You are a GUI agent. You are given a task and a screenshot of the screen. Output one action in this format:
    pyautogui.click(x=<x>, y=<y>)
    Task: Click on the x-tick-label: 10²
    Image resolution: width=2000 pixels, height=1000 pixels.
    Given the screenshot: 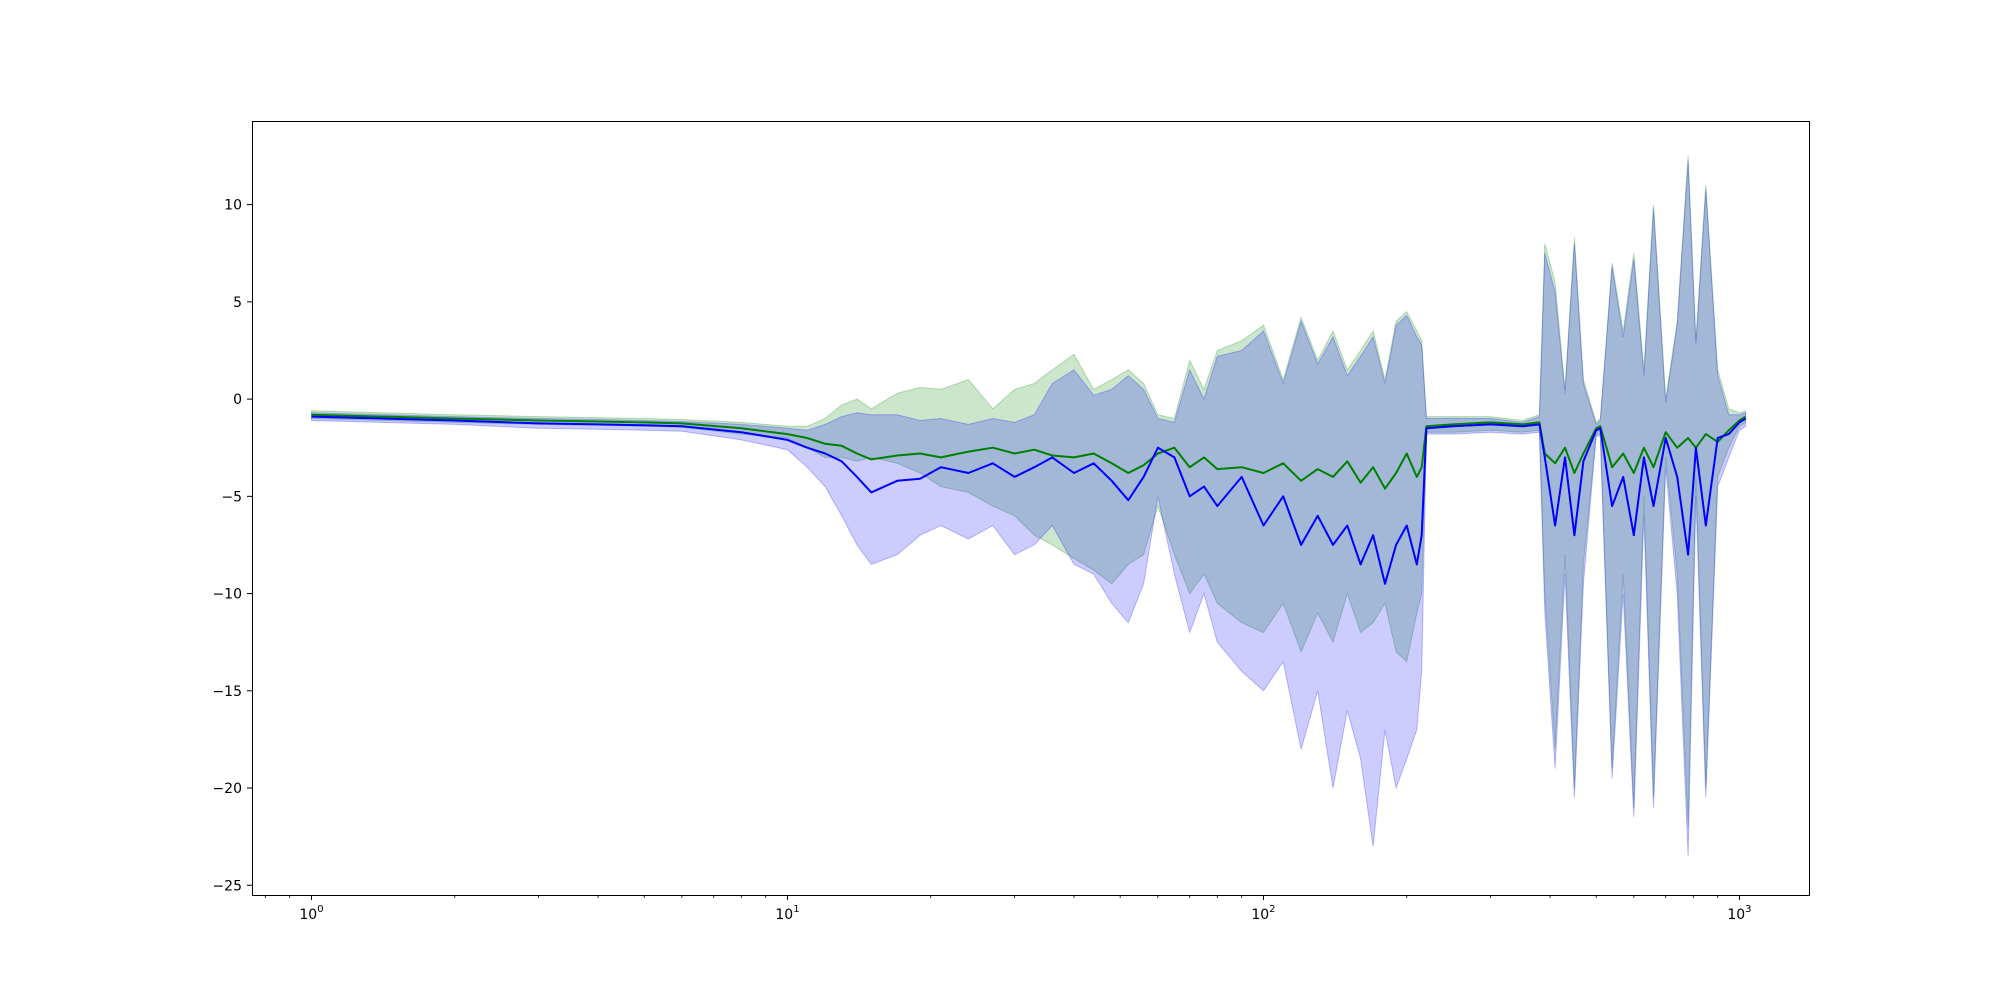 What is the action you would take?
    pyautogui.click(x=1263, y=913)
    